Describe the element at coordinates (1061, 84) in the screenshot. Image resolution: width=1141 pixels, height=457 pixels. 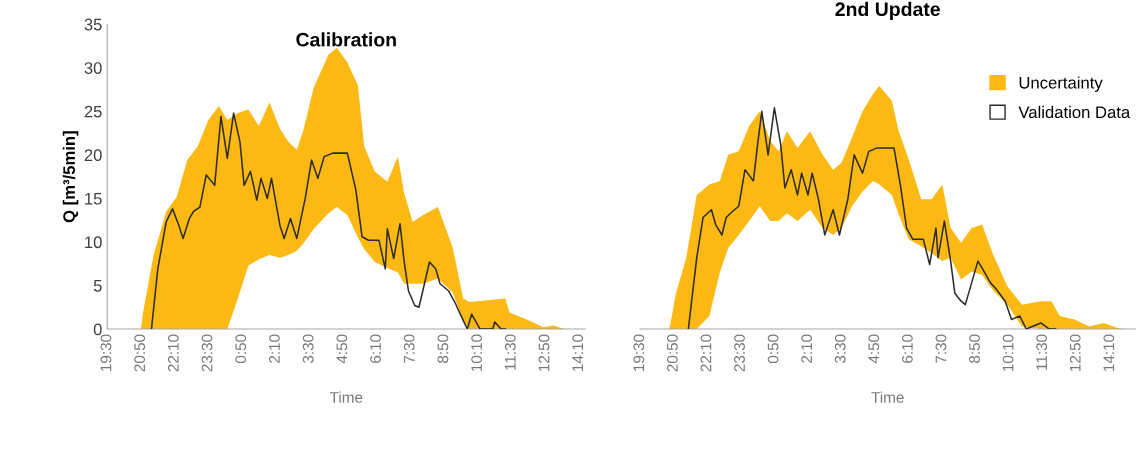
I see `legend-label: Uncertainty` at that location.